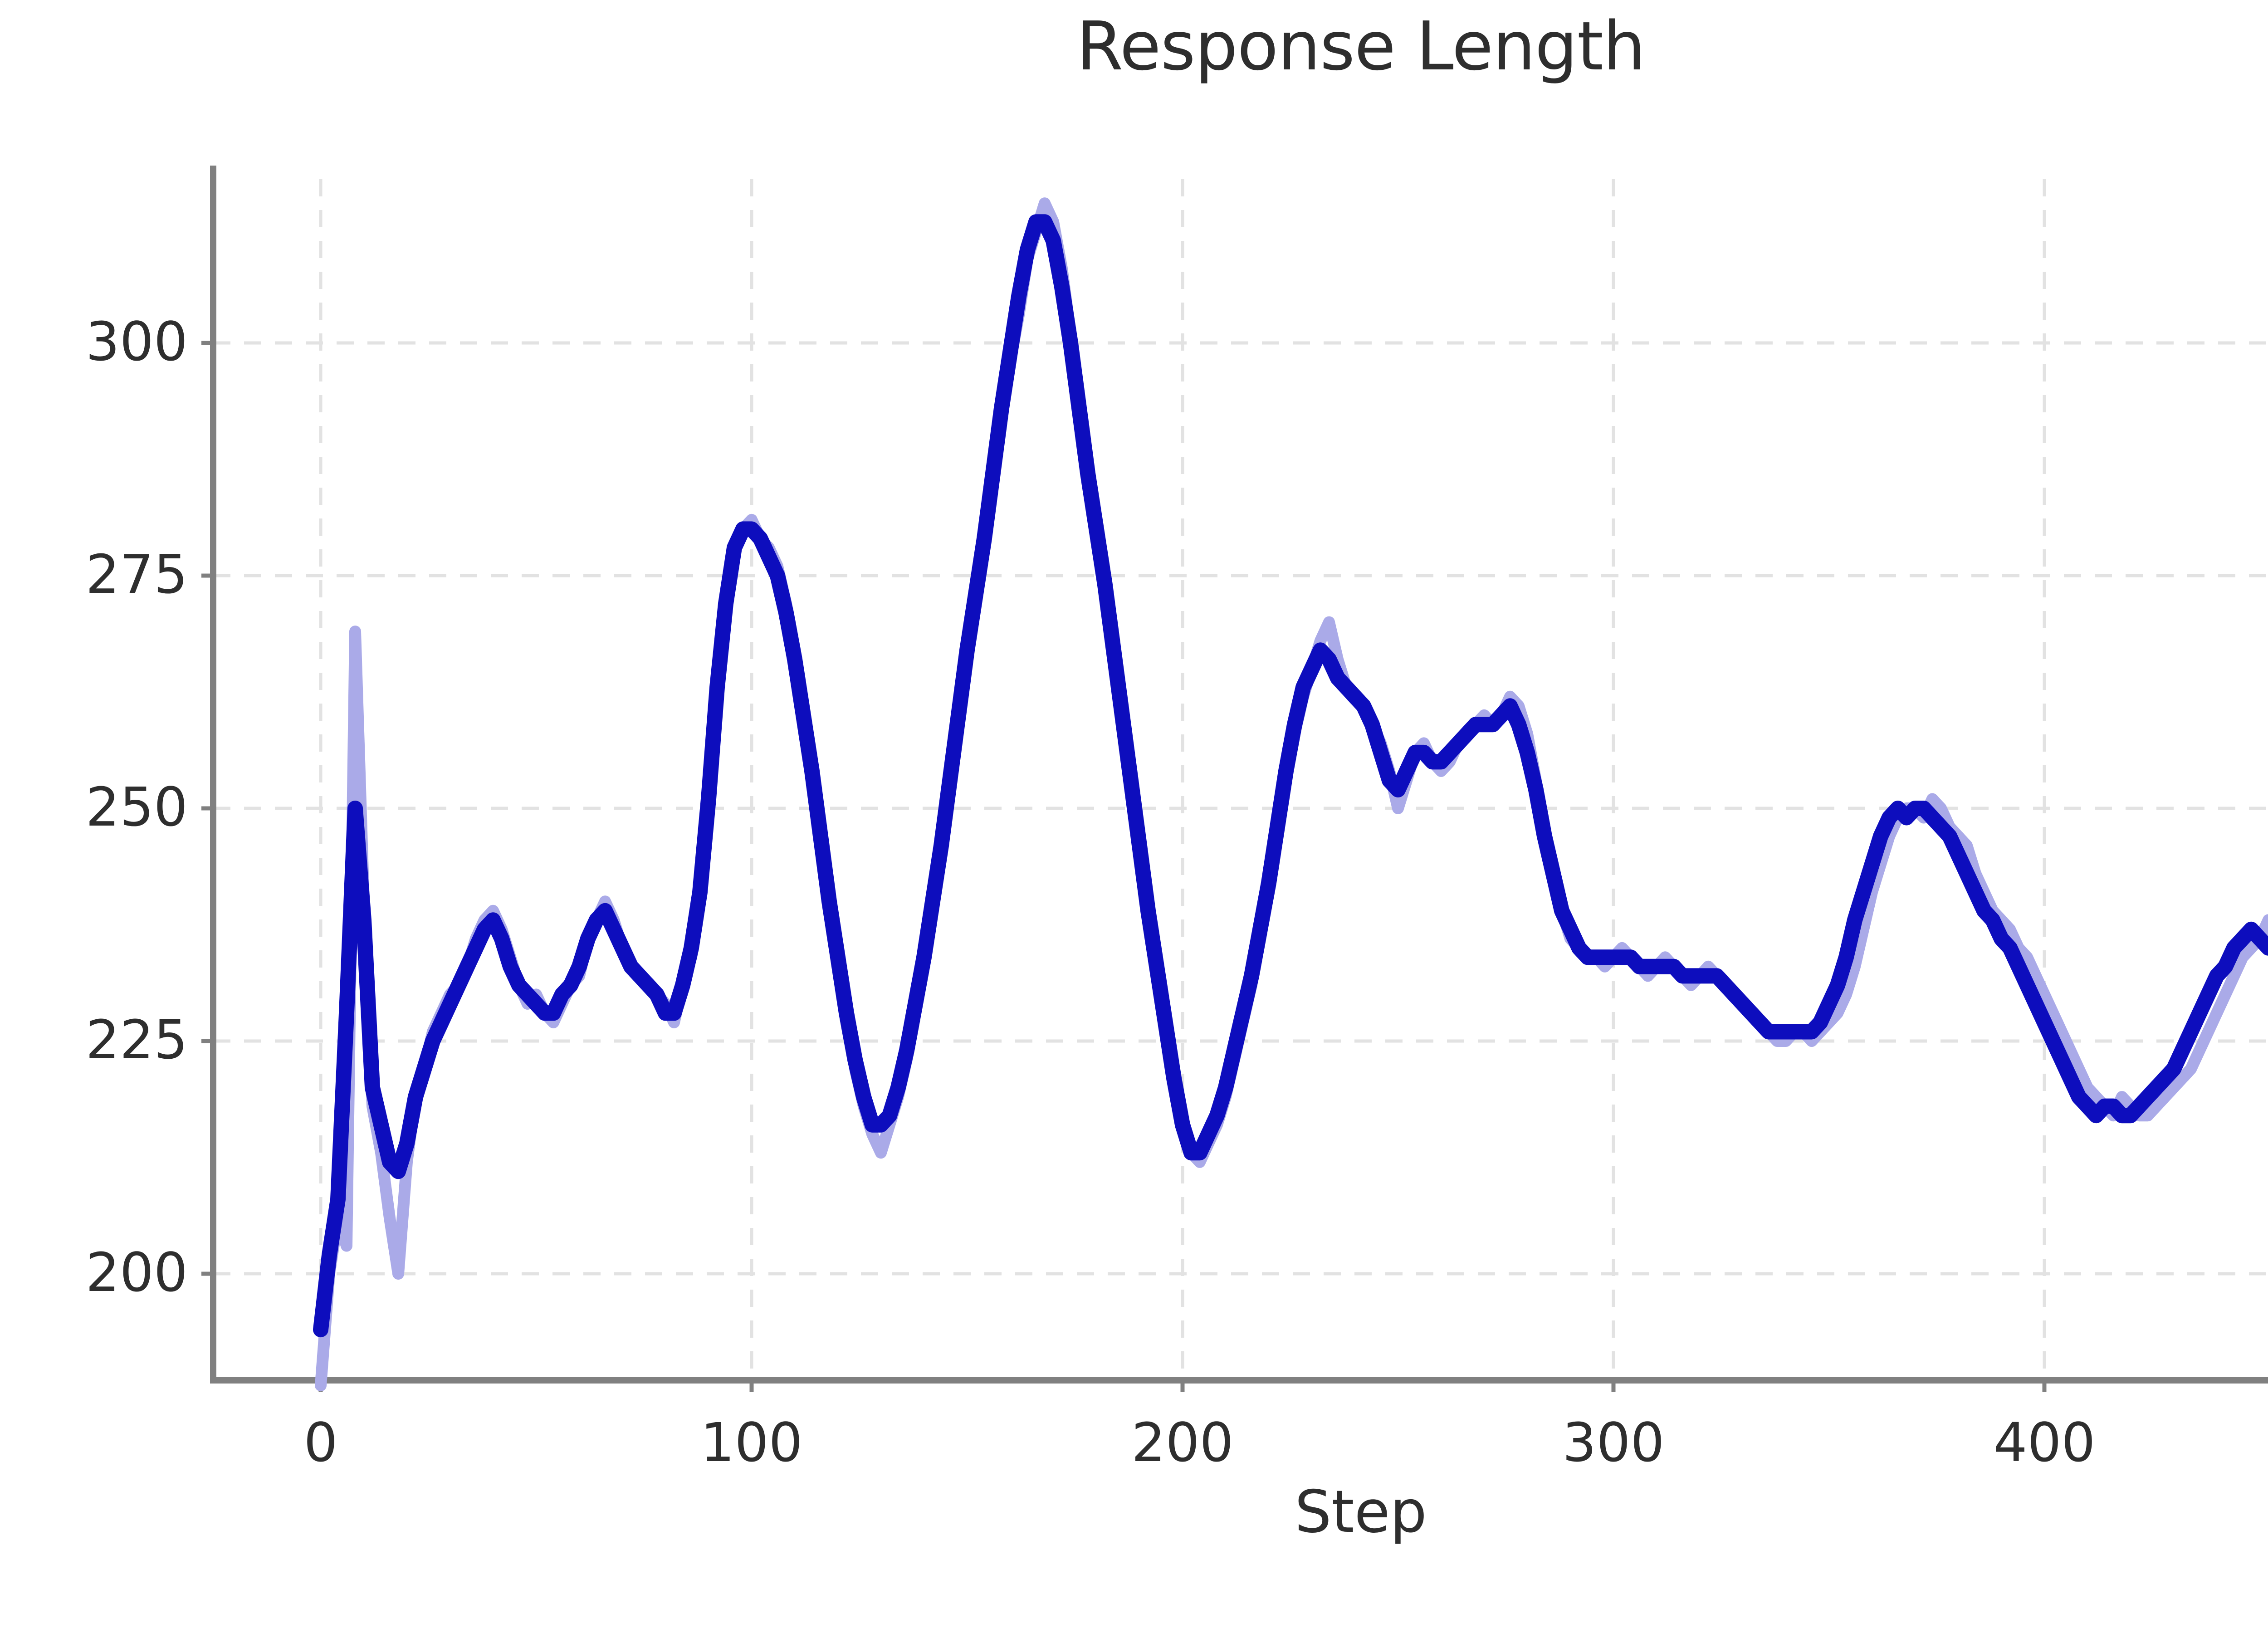  Describe the element at coordinates (1182, 1442) in the screenshot. I see `x-tick-label: 200` at that location.